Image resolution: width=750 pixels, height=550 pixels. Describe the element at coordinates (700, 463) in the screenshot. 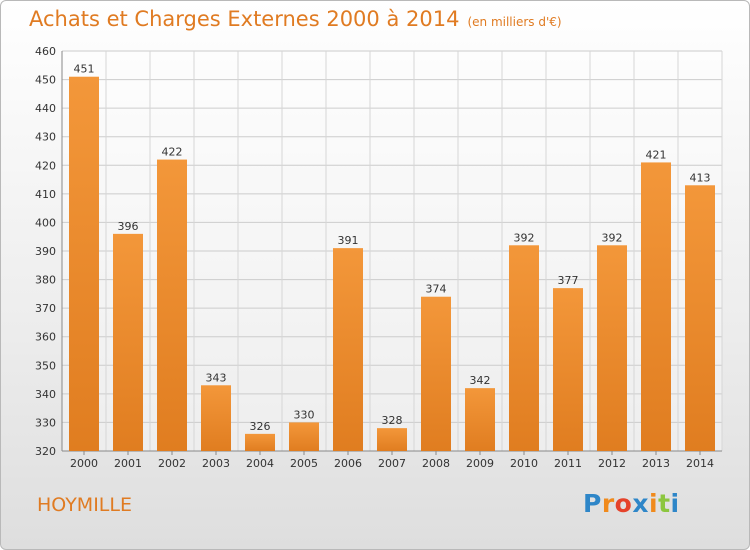

I see `x-tick-label: 2014` at that location.